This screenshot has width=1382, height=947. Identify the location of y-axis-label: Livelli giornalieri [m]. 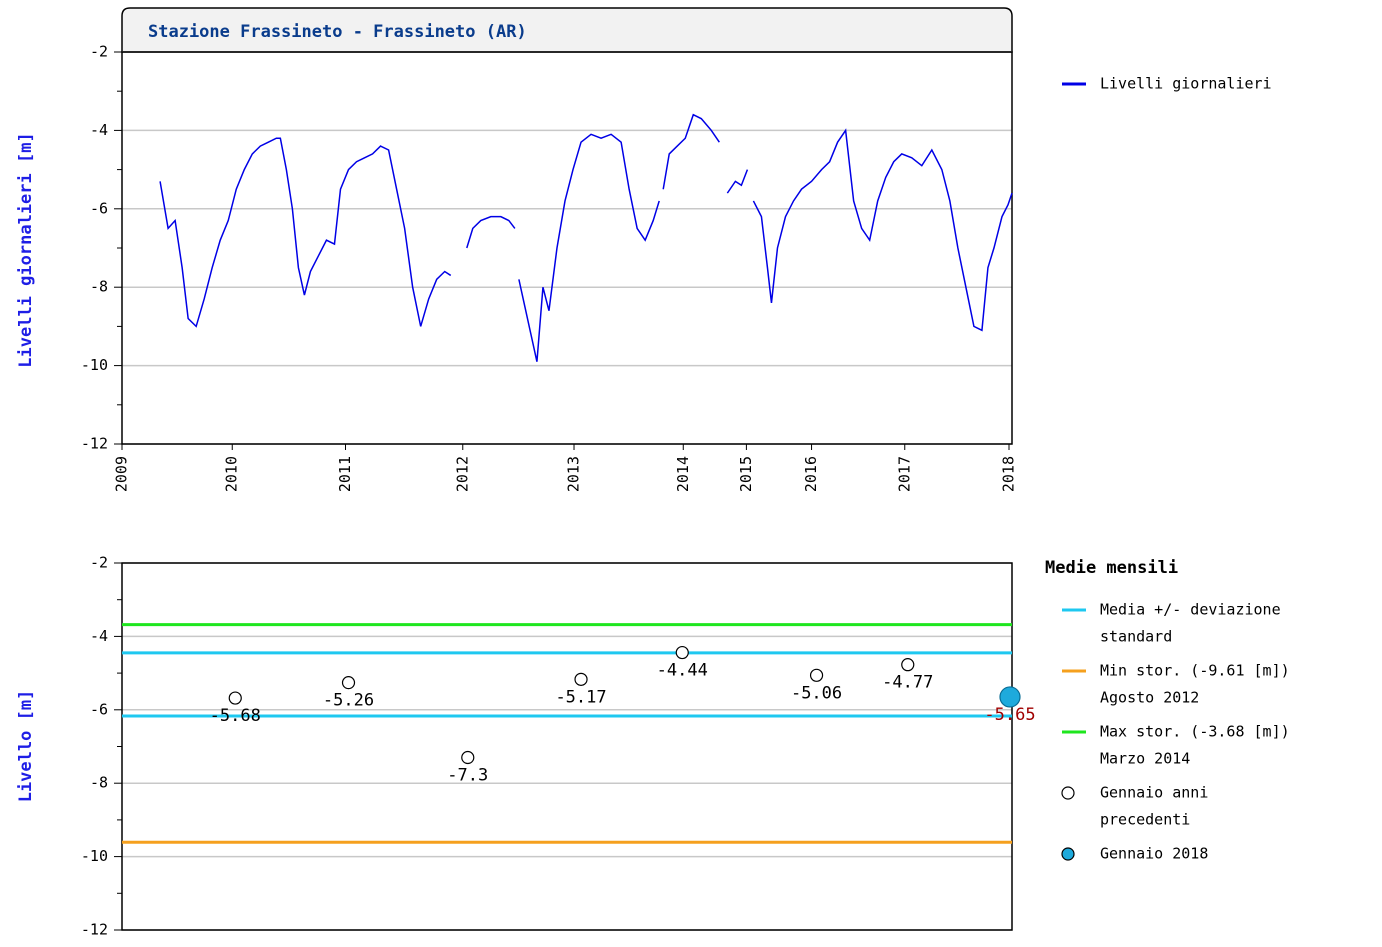
(26, 249).